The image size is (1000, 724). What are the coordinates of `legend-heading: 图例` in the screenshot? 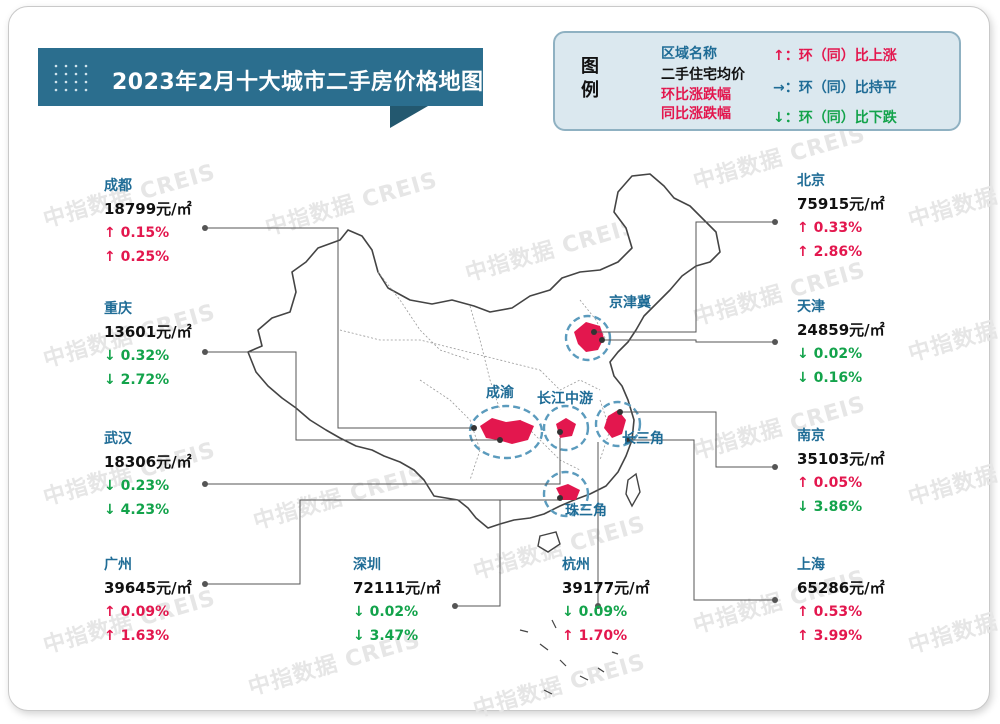 It's located at (590, 78).